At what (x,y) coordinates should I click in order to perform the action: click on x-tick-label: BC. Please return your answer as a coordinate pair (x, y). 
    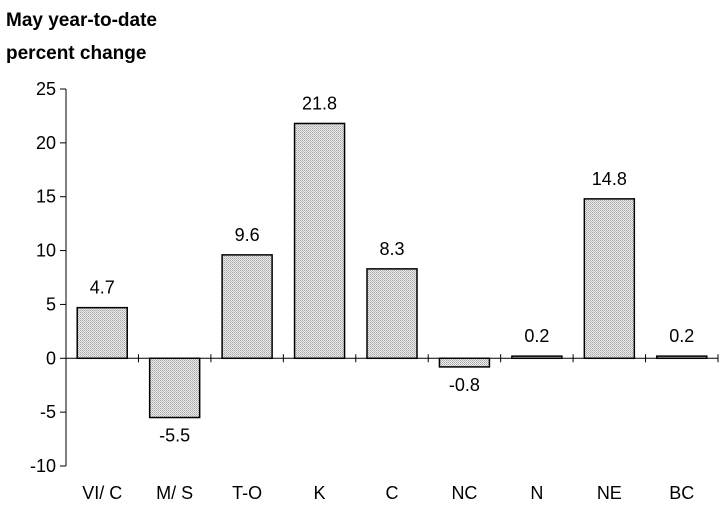
    Looking at the image, I should click on (681, 493).